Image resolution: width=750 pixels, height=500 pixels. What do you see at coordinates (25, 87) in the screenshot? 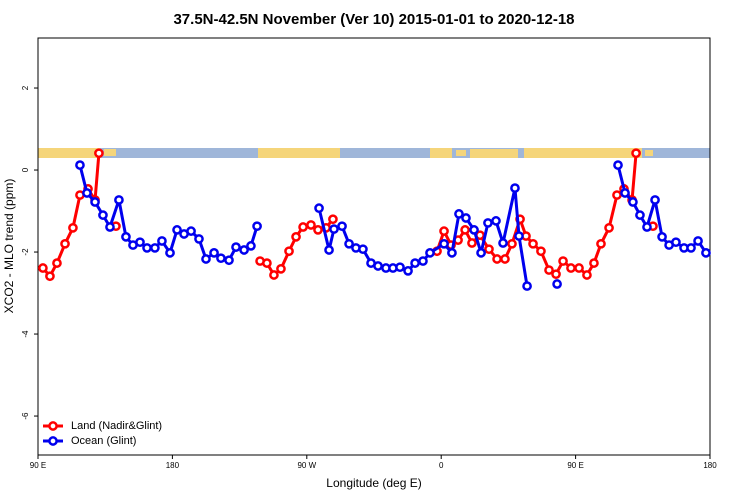
I see `y-tick-label: 2` at bounding box center [25, 87].